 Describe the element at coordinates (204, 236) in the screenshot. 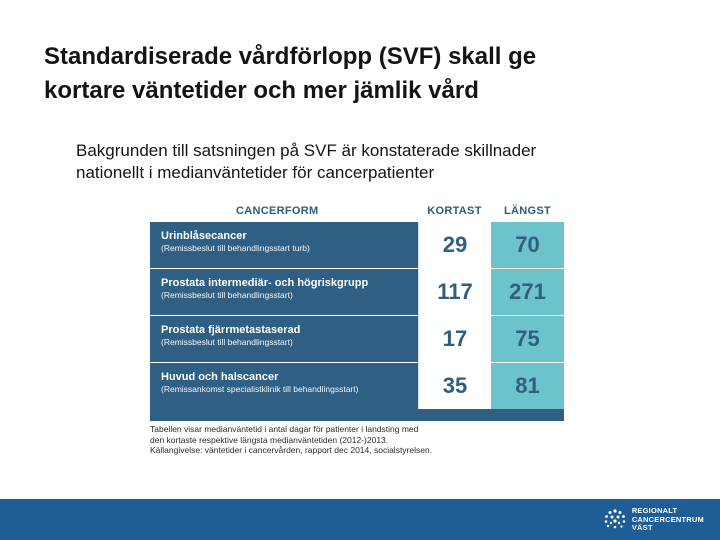

I see `cancer-form-name: Urinblåsecancer` at that location.